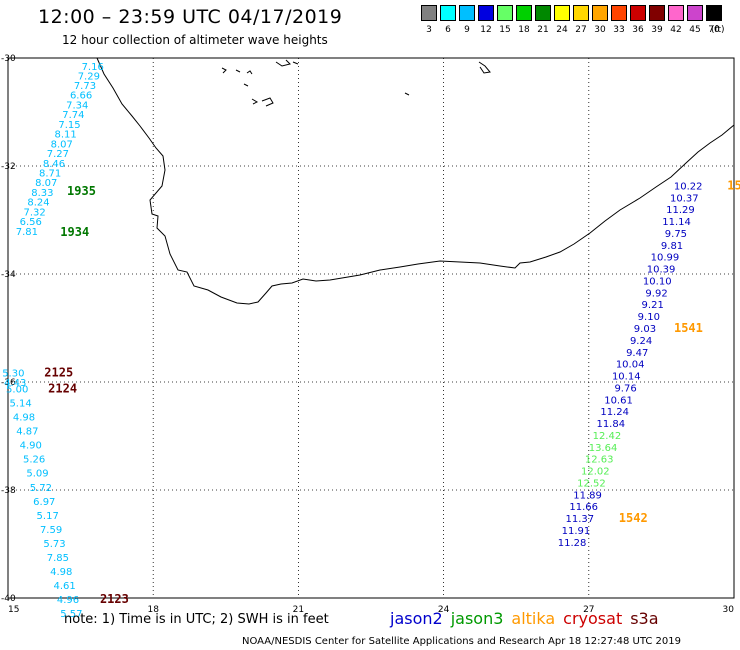  What do you see at coordinates (65, 135) in the screenshot?
I see `wave-height-reading: 8.11` at bounding box center [65, 135].